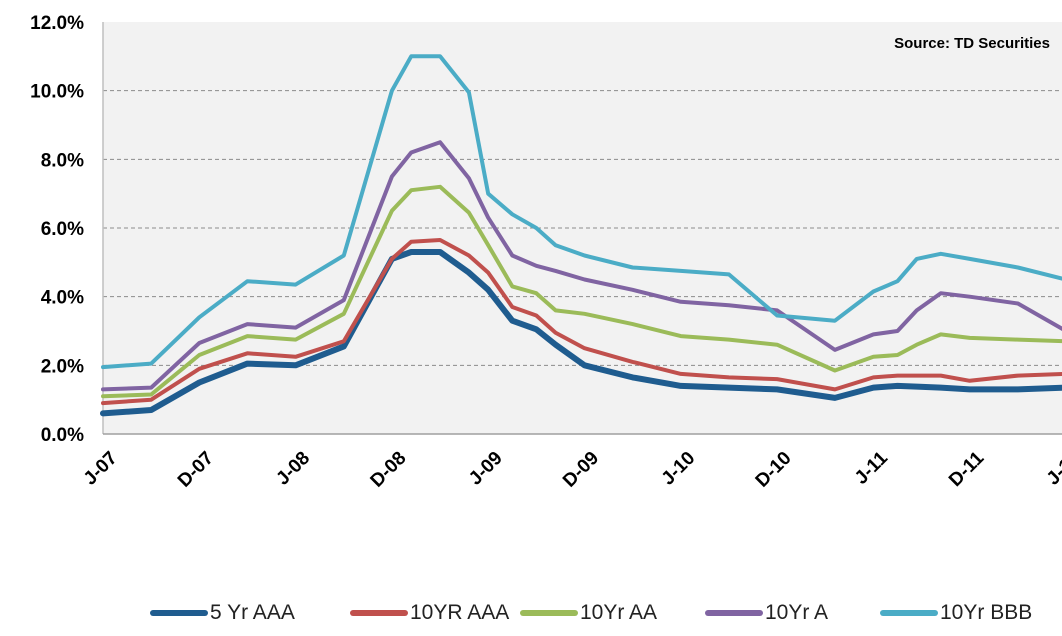  I want to click on legend-item-5: 10Yr BBB, so click(956, 613).